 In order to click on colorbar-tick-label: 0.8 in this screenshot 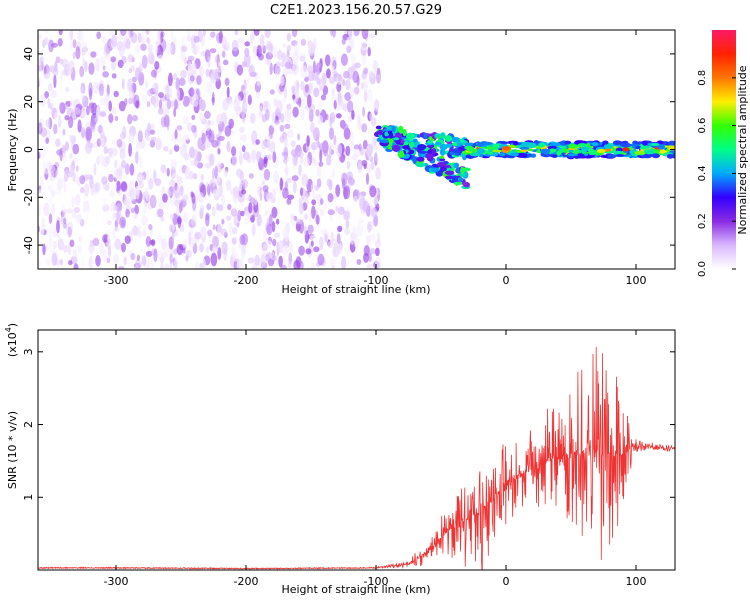, I will do `click(702, 78)`.